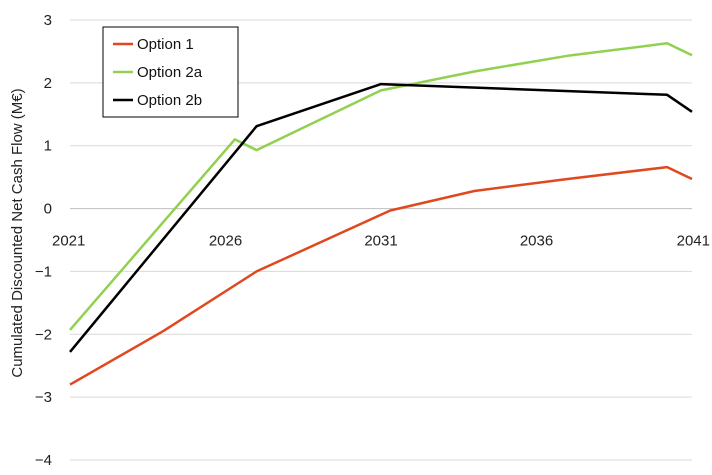 This screenshot has width=712, height=475. What do you see at coordinates (48, 209) in the screenshot?
I see `y-tick-label: 0` at bounding box center [48, 209].